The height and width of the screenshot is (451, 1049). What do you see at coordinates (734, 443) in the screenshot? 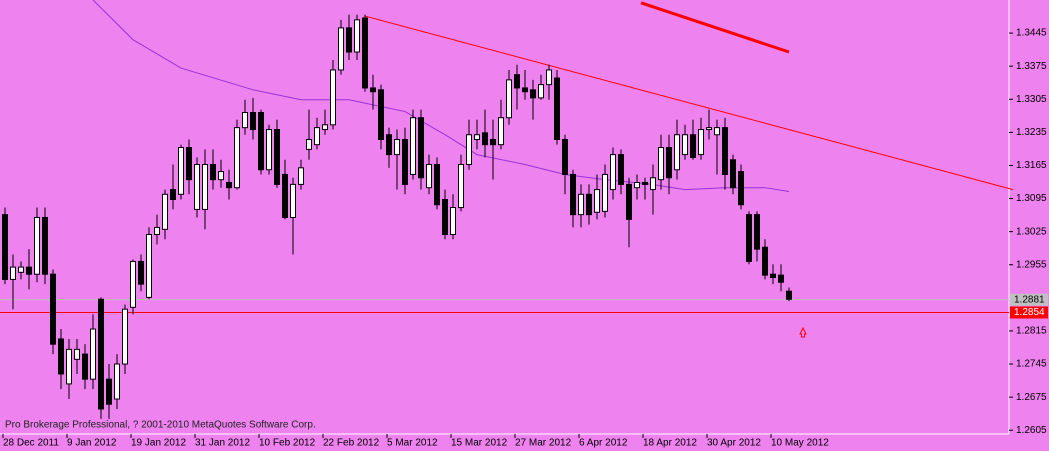
I see `x-tick-label: 30 Apr 2012` at bounding box center [734, 443].